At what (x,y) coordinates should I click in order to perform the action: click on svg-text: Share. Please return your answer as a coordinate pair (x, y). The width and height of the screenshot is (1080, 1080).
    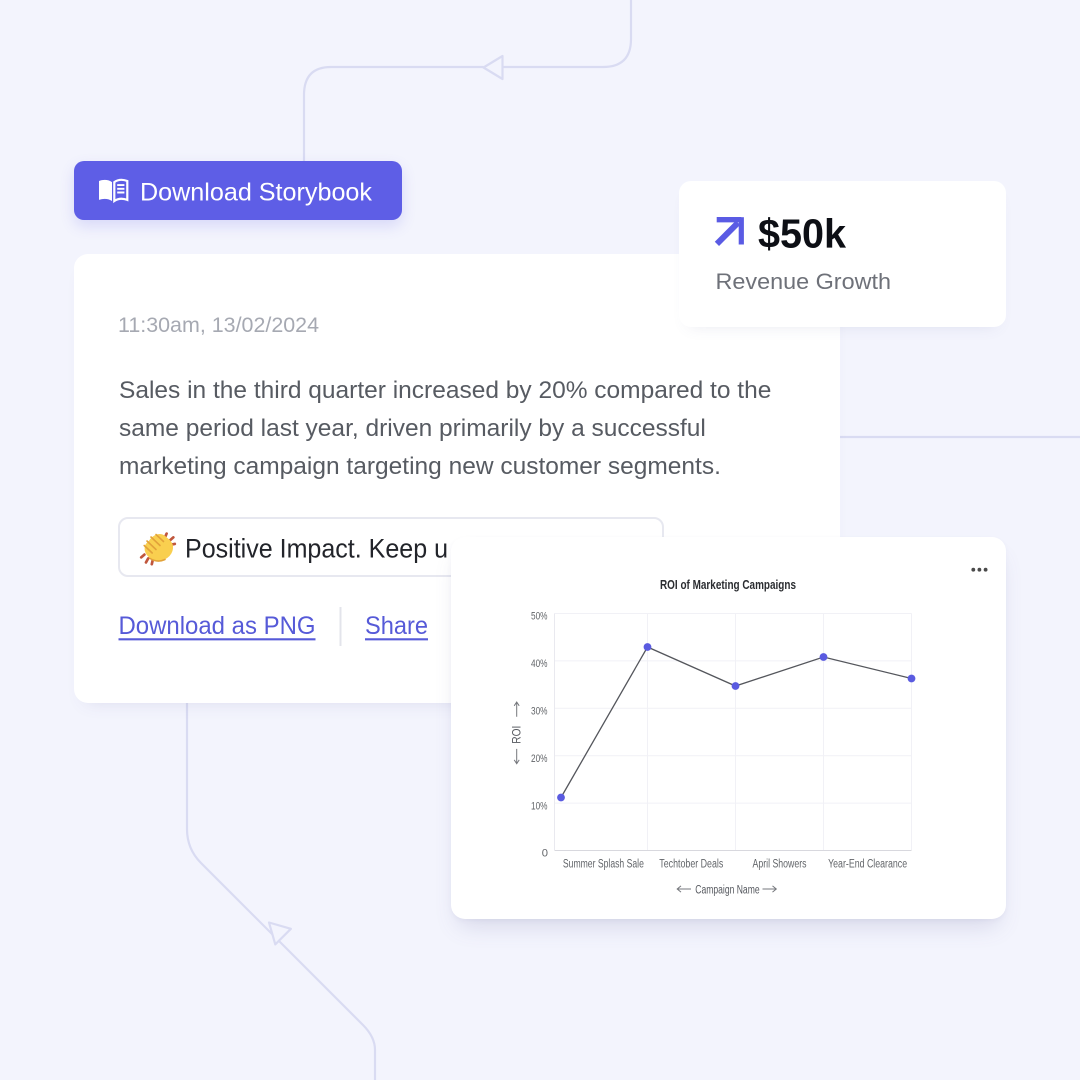
    Looking at the image, I should click on (396, 626).